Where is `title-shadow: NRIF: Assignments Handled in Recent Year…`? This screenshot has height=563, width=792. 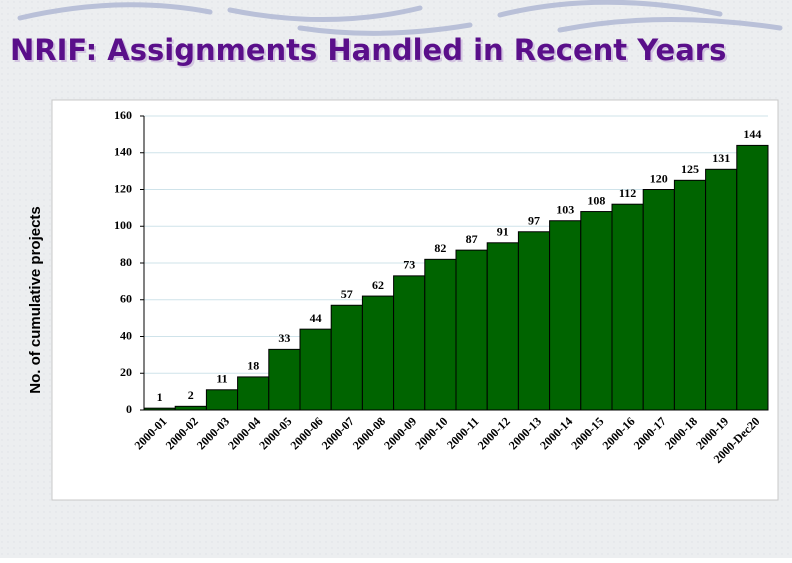 title-shadow: NRIF: Assignments Handled in Recent Year… is located at coordinates (370, 52).